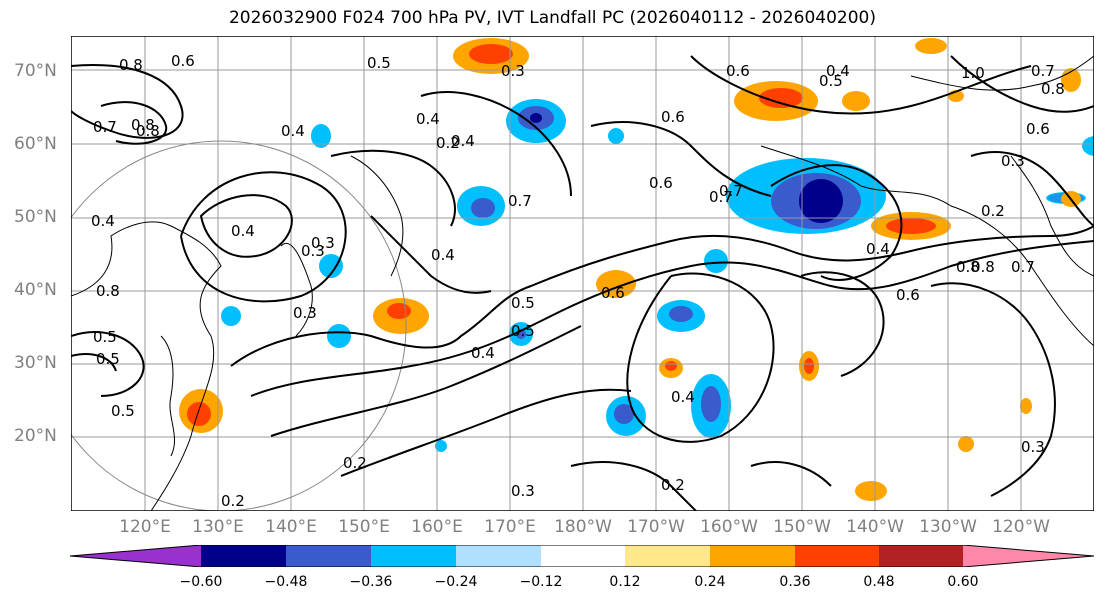 The width and height of the screenshot is (1105, 604). I want to click on lon-label: 170°W, so click(656, 527).